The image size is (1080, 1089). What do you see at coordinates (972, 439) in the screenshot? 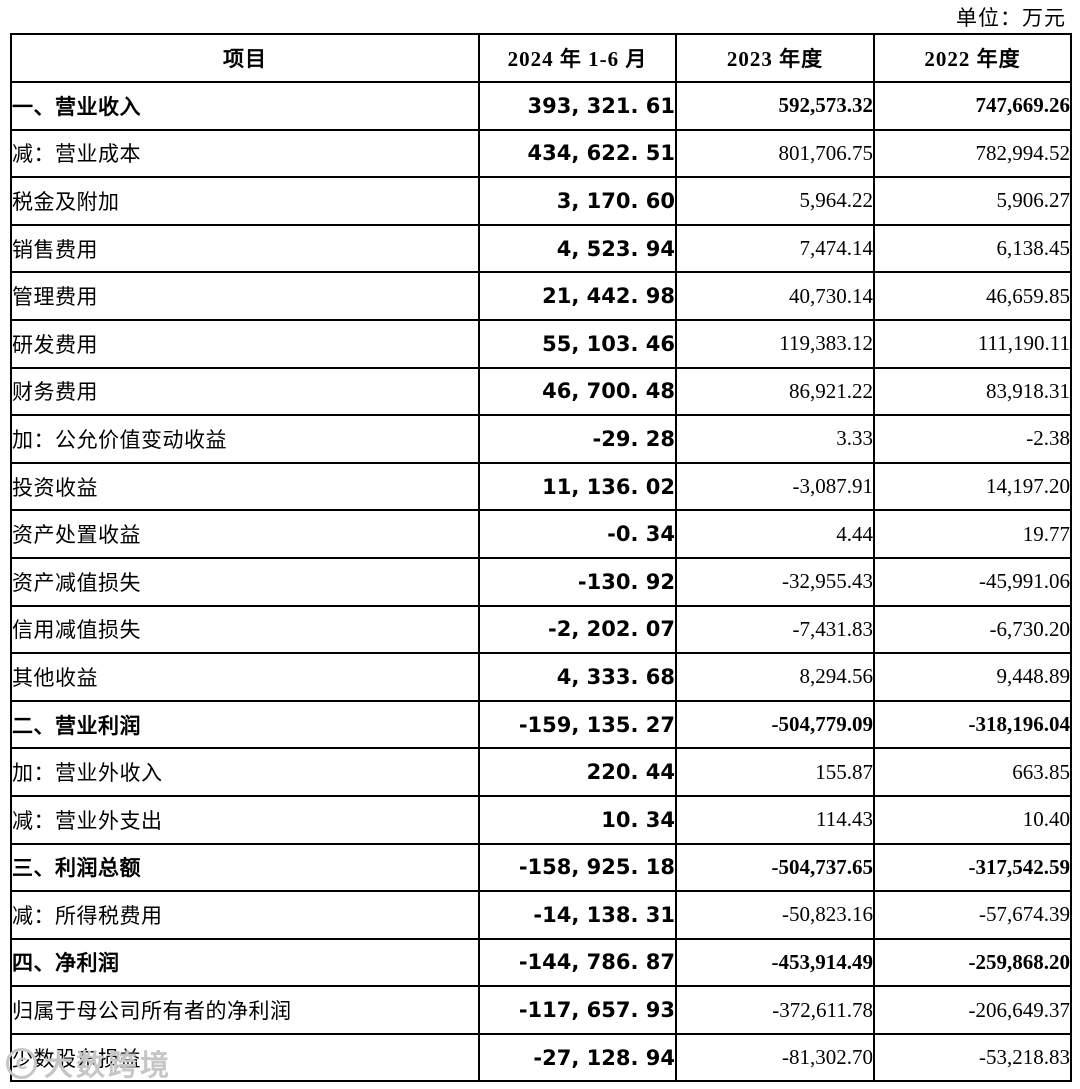
I see `row-value-2022: -2.38` at bounding box center [972, 439].